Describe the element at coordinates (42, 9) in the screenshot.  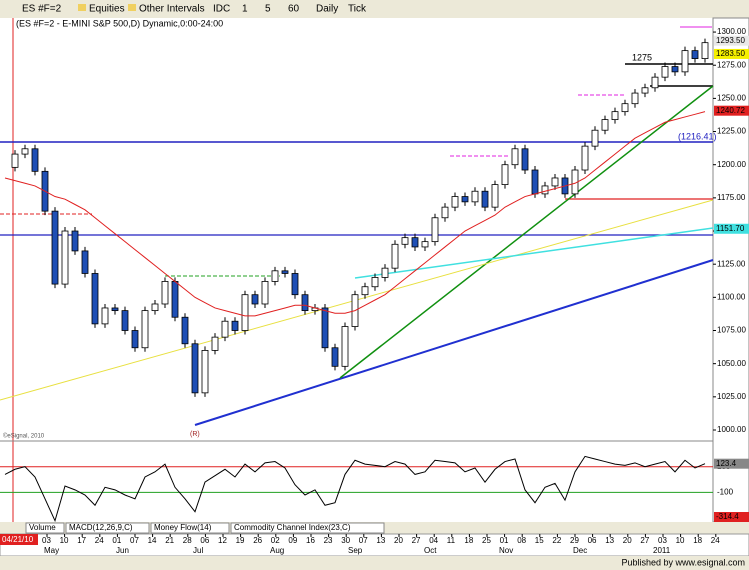
I see `symbol-box: ES #F=2` at that location.